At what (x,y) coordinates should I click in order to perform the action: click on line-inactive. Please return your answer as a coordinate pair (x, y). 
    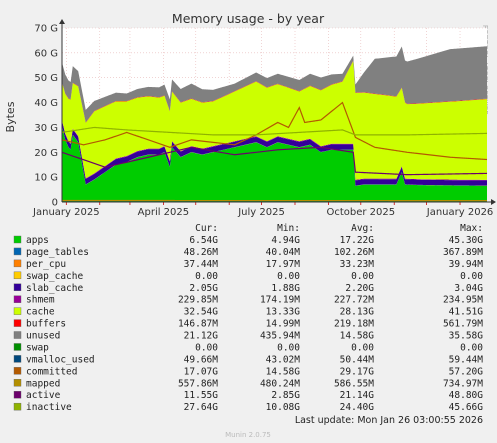
    Looking at the image, I should click on (274, 131).